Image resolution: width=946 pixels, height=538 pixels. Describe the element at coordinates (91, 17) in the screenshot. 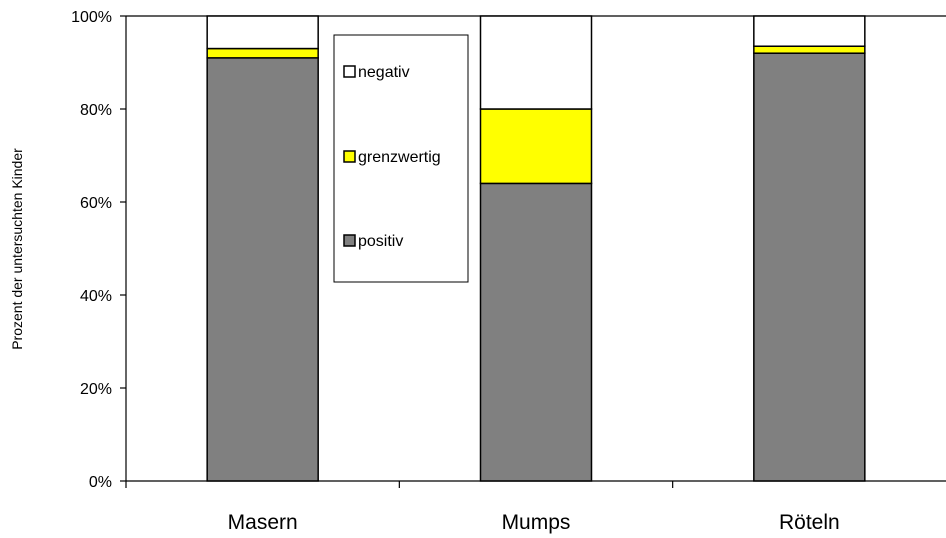

I see `y-tick-label: 100%` at that location.